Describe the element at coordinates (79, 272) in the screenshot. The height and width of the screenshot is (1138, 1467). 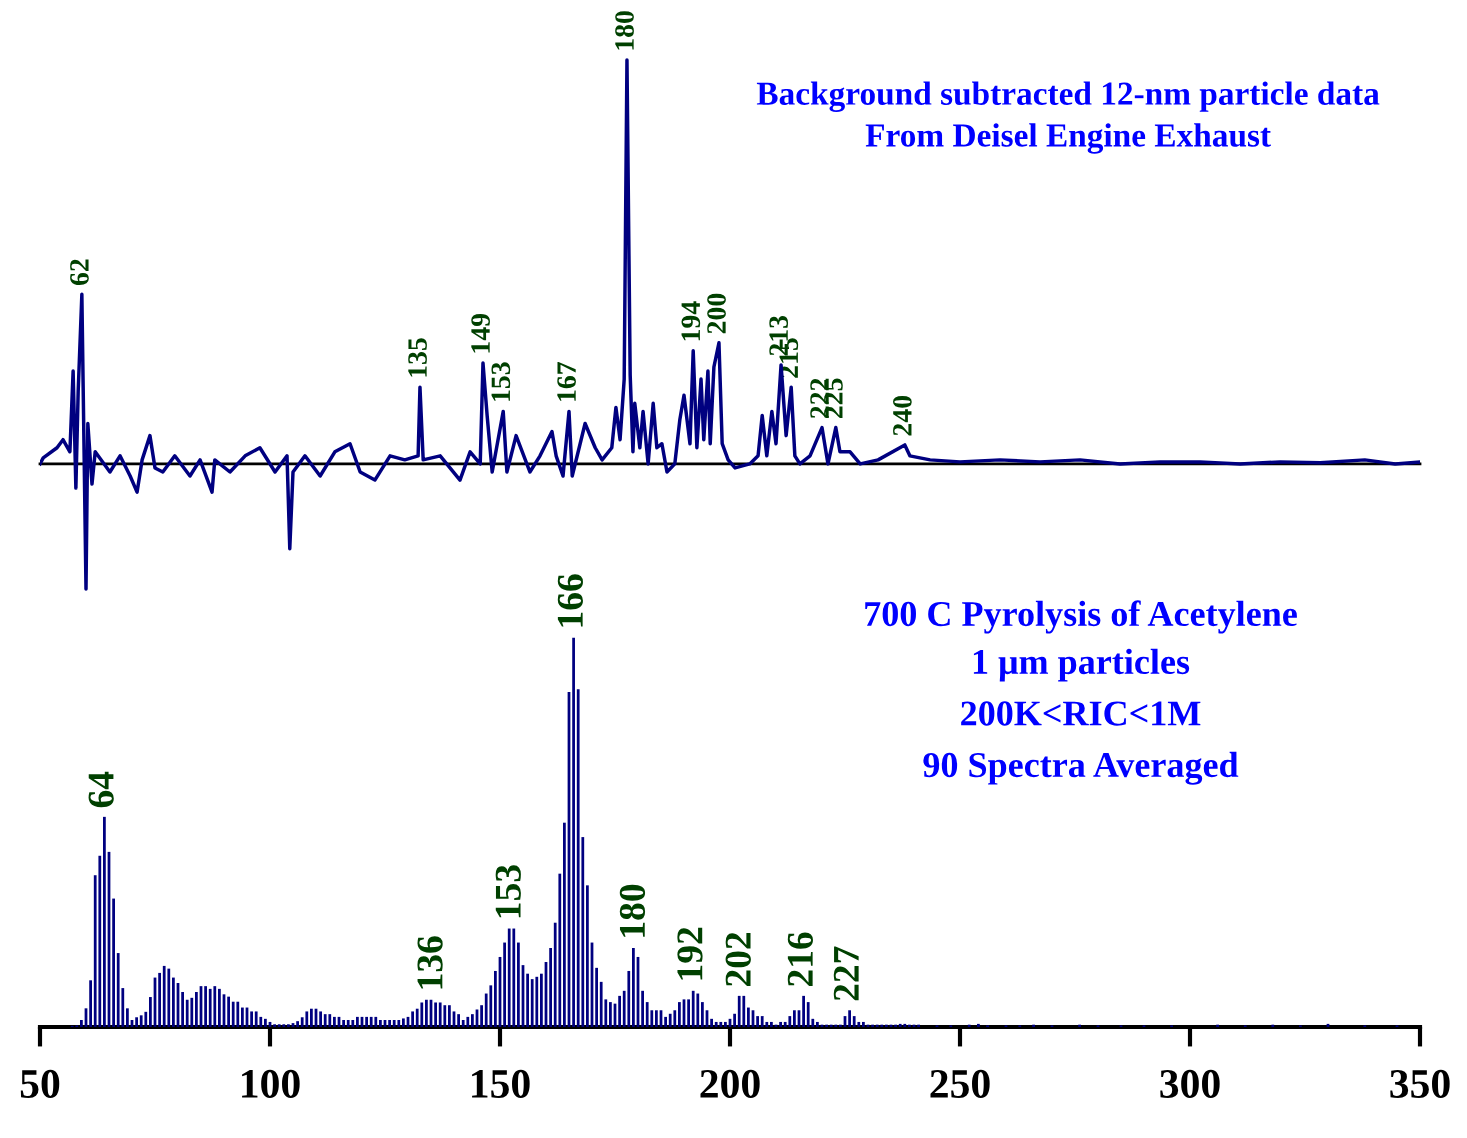
I see `annotation: 62` at that location.